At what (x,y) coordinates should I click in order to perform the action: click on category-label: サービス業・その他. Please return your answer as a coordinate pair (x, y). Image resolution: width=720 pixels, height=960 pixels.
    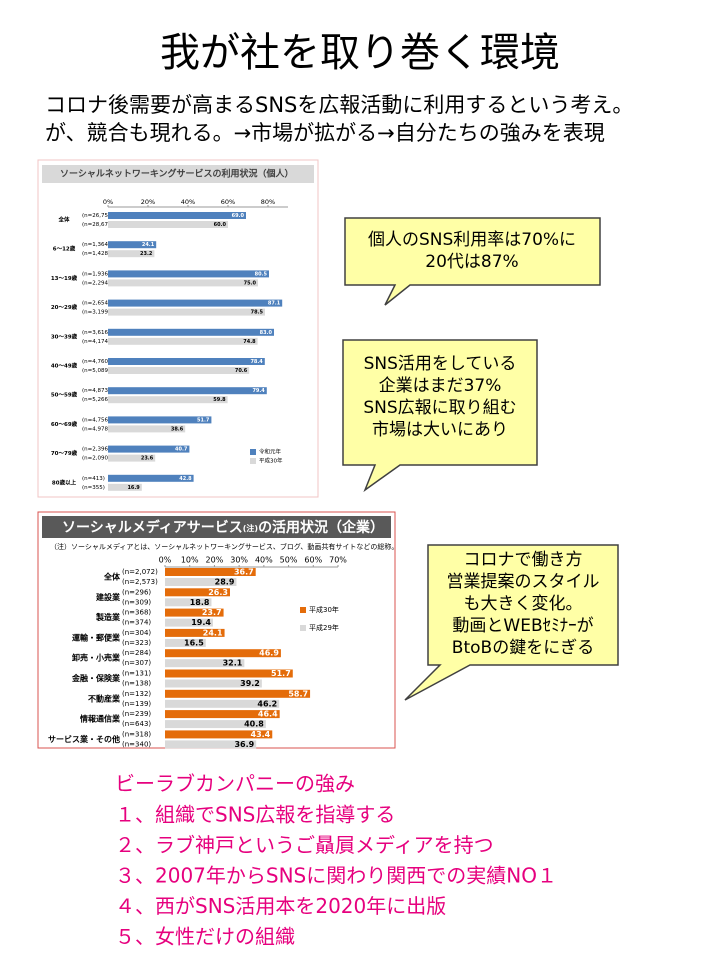
    Looking at the image, I should click on (84, 739).